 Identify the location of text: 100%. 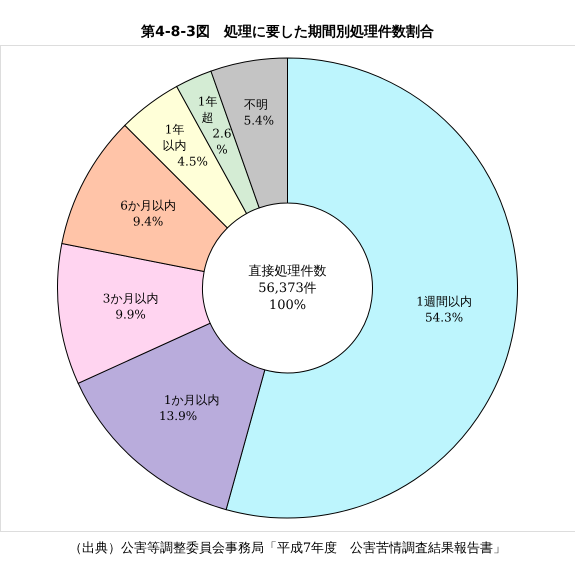
(287, 305).